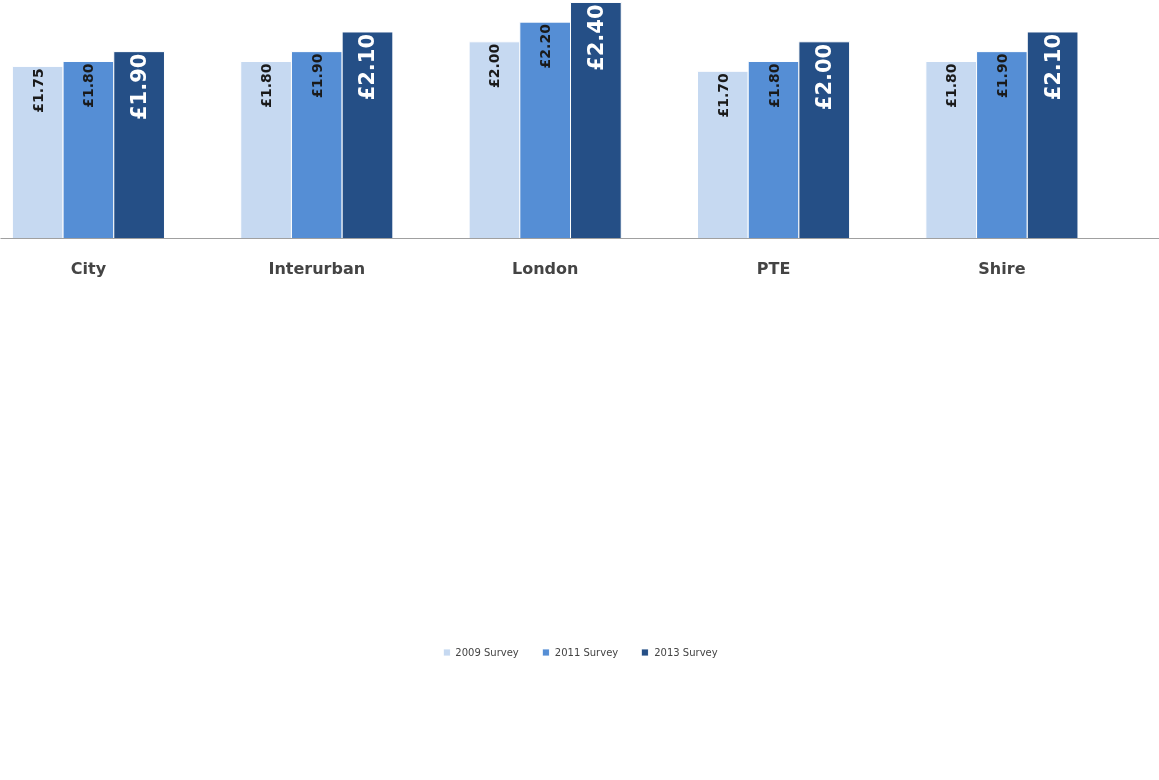  Describe the element at coordinates (1002, 268) in the screenshot. I see `x-tick-label: Shire` at that location.